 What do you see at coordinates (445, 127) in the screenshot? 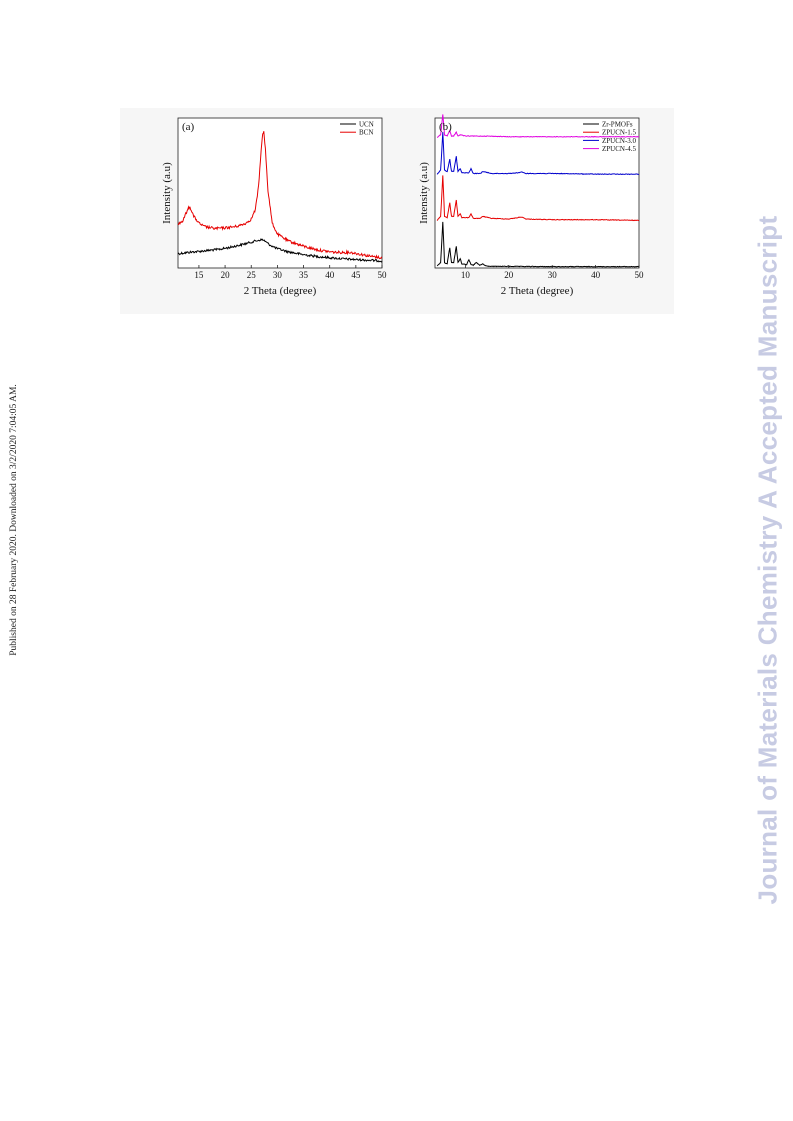
I see `panel-label: (b)` at bounding box center [445, 127].